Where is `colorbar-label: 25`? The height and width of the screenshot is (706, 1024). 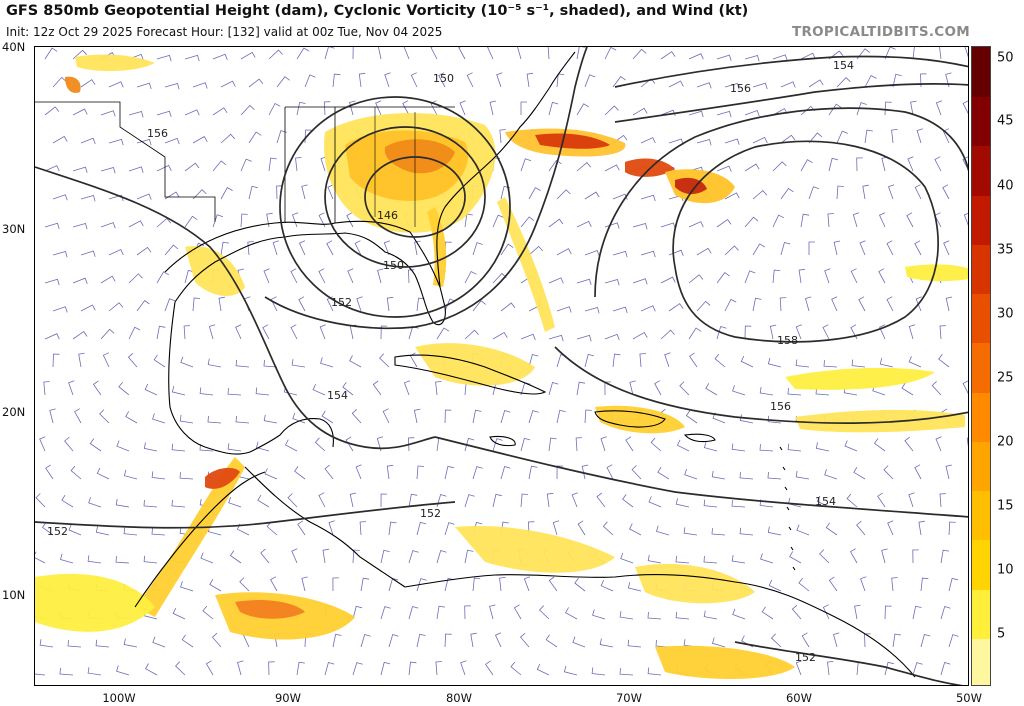
colorbar-label: 25 is located at coordinates (1005, 378).